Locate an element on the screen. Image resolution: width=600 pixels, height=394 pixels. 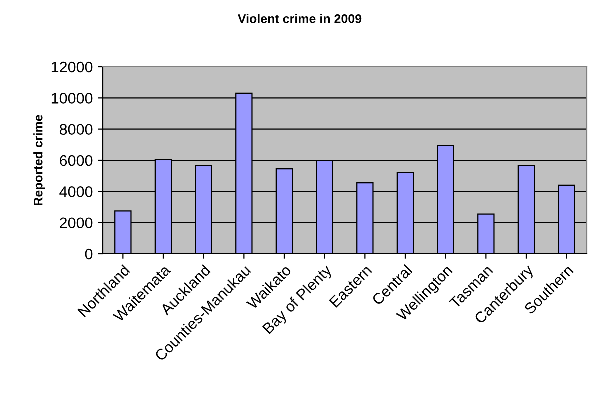
y-tick-label: 10000 is located at coordinates (72, 98).